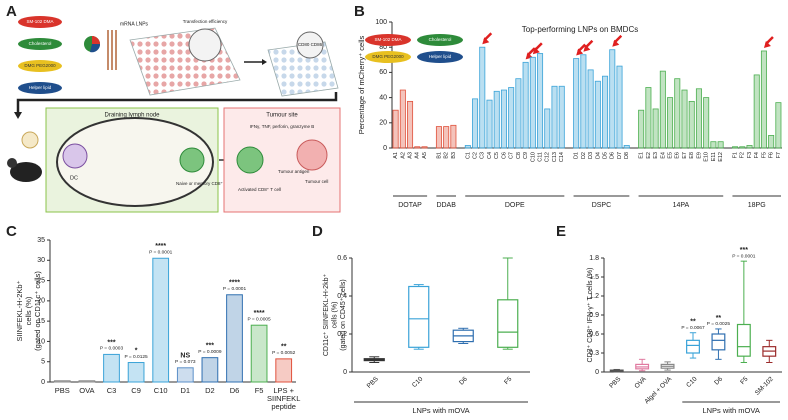  What do you see at coordinates (693, 328) in the screenshot?
I see `p-value: P = 0.0067` at bounding box center [693, 328].